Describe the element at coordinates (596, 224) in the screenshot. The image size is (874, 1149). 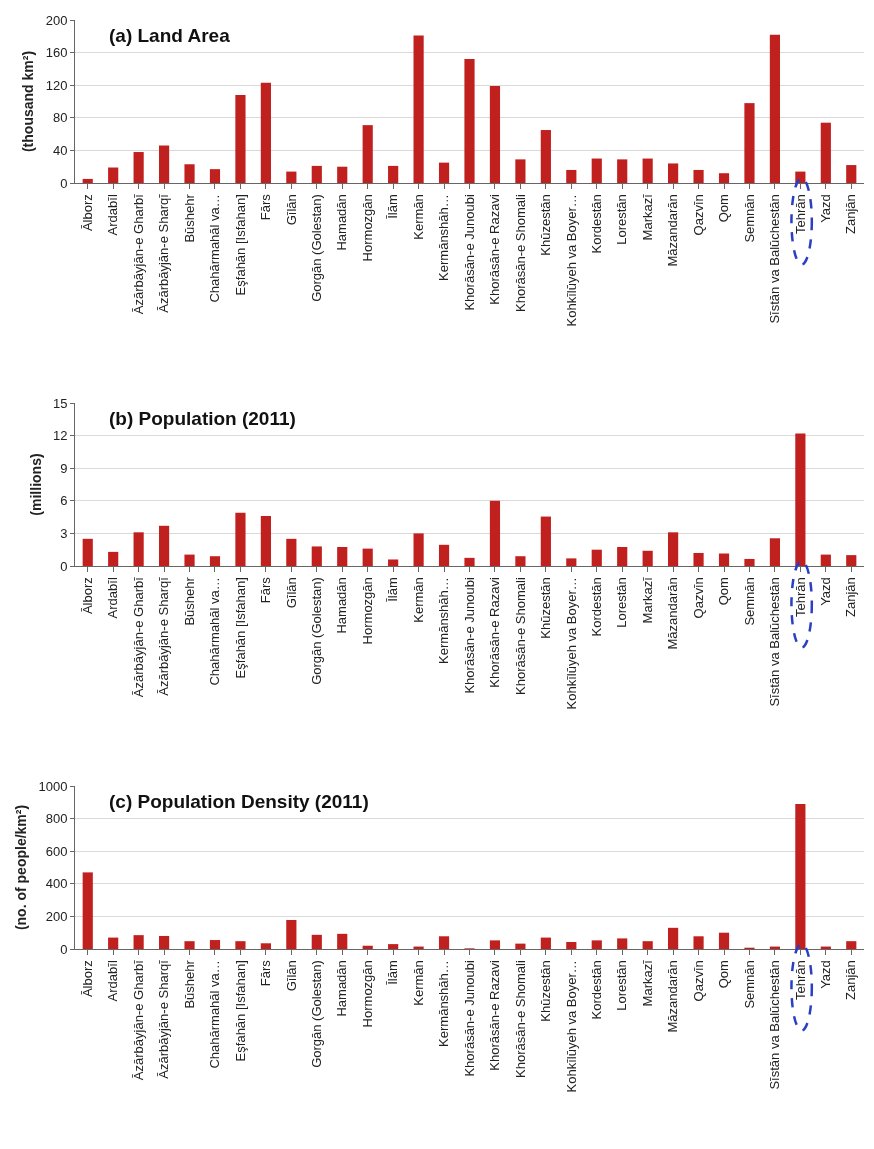
I see `x-tick-label: Kordestān` at that location.